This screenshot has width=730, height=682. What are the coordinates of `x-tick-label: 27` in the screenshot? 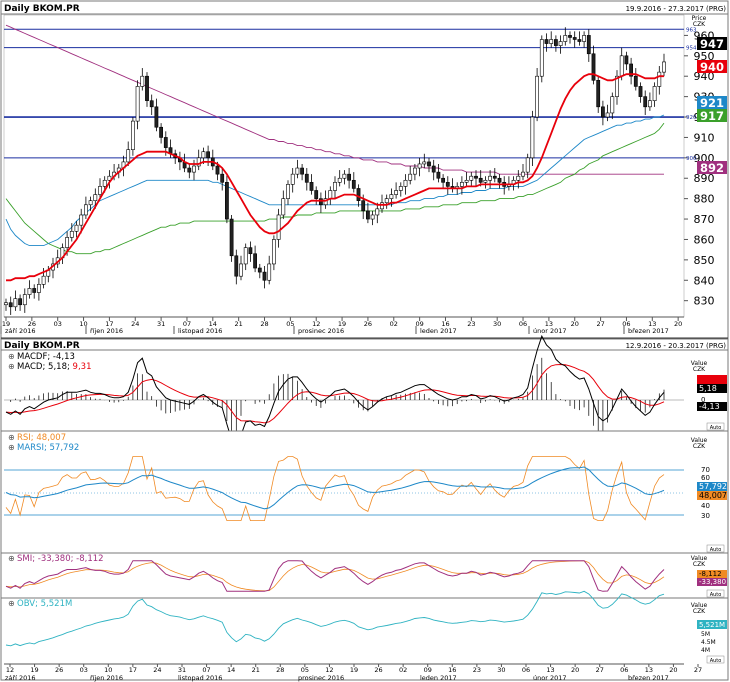 It's located at (600, 324).